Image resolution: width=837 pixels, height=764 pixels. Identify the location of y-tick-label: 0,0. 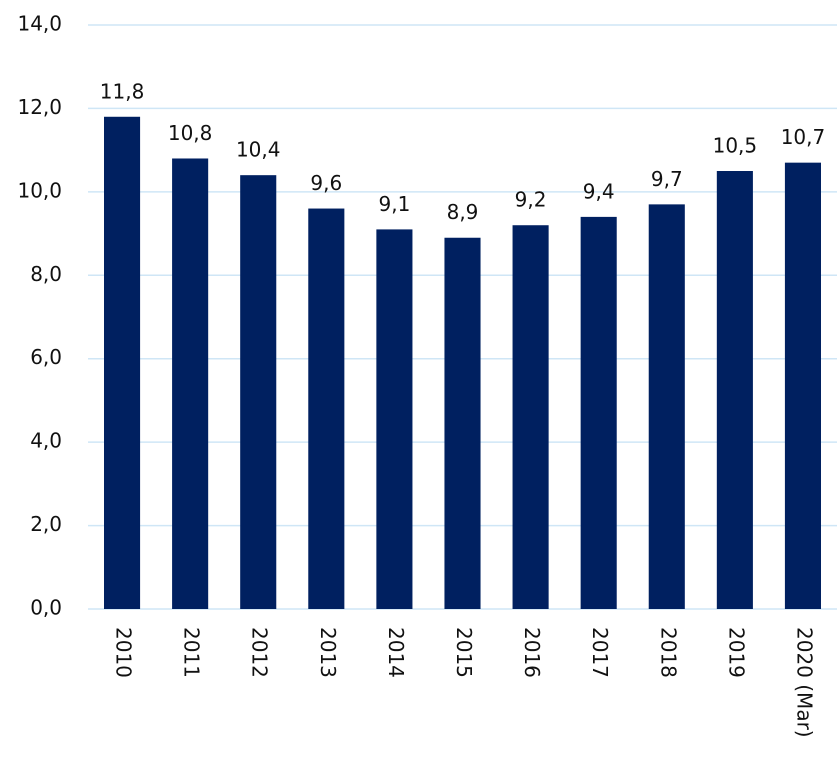
(46, 608).